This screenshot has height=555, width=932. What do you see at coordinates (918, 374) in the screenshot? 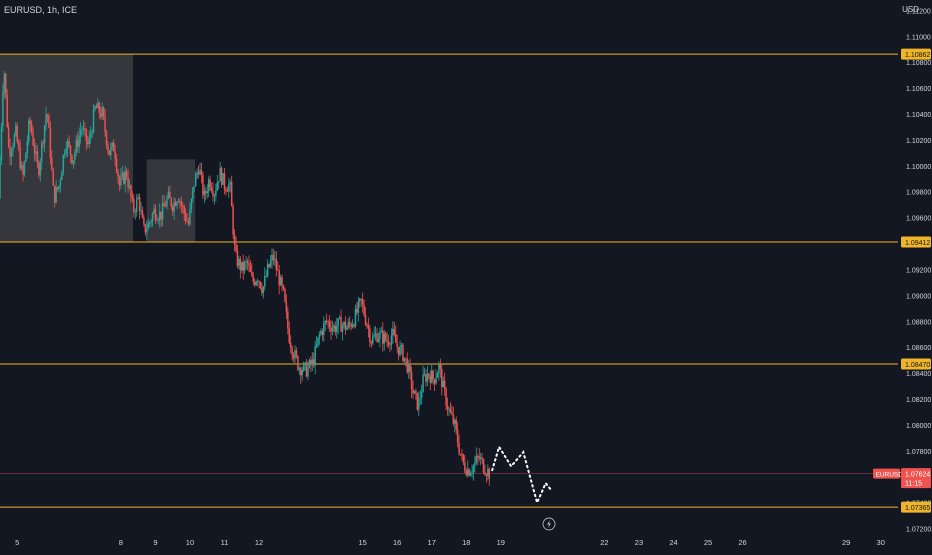
I see `y-tick-label: 1.08400` at bounding box center [918, 374].